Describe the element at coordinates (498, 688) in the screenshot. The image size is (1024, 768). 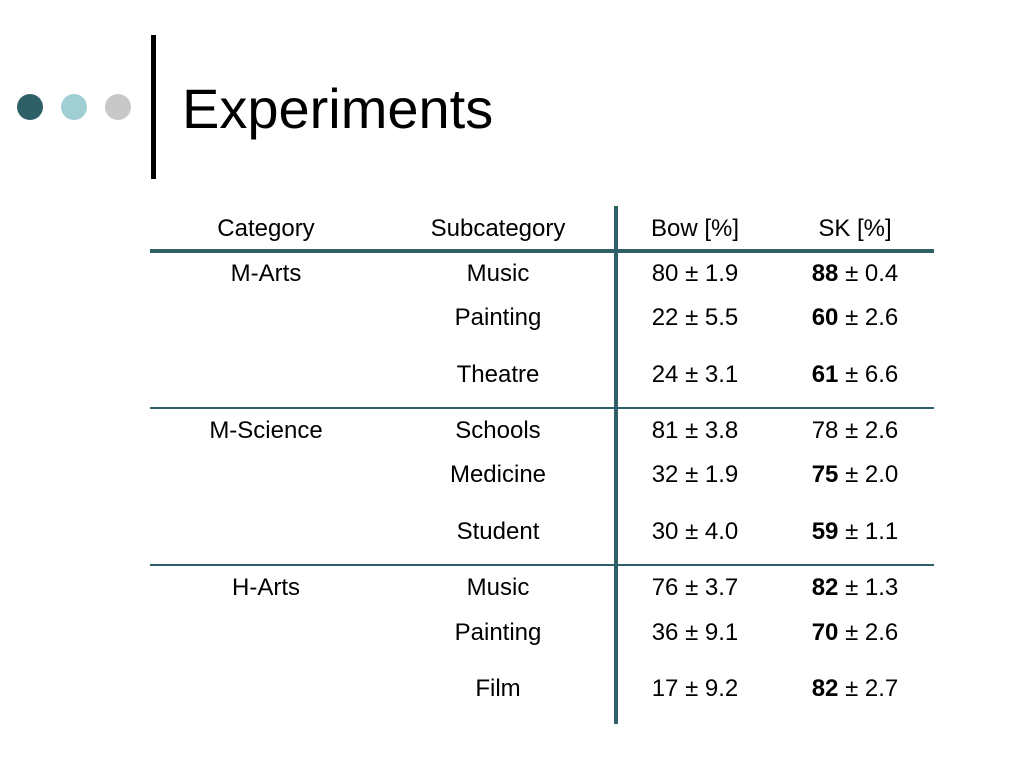
I see `cell-subcategory: Film` at that location.